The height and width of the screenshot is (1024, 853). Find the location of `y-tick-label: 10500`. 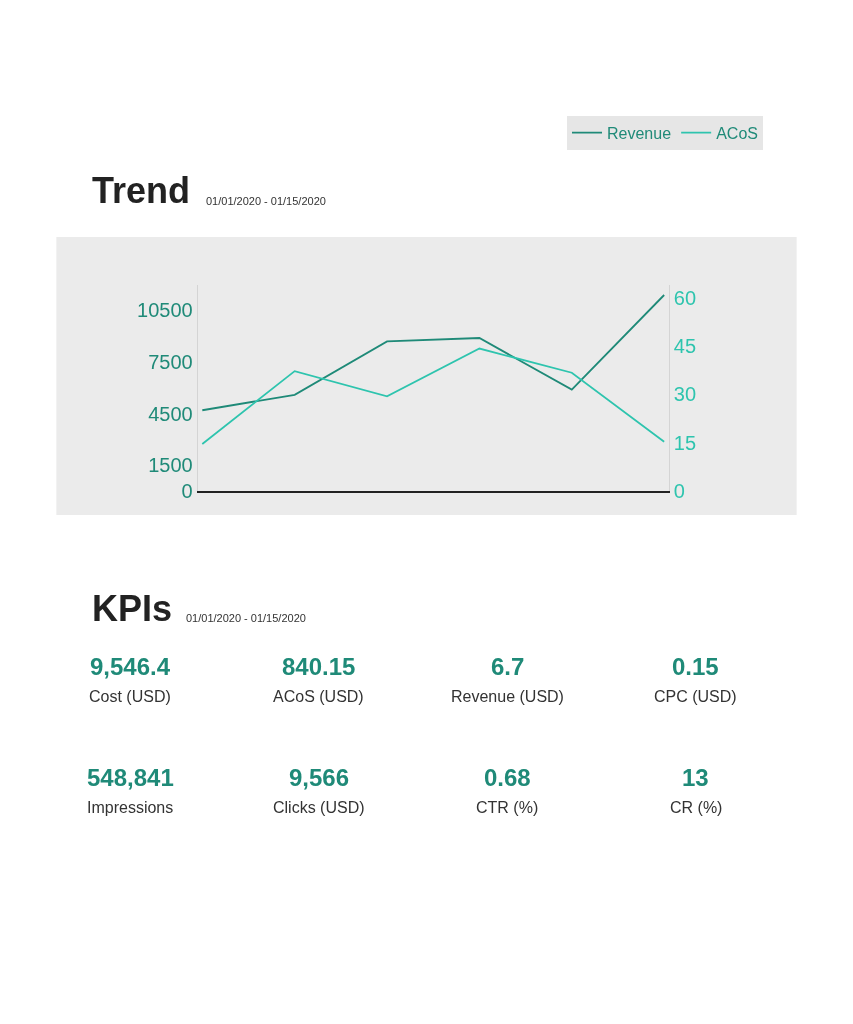

y-tick-label: 10500 is located at coordinates (165, 310).